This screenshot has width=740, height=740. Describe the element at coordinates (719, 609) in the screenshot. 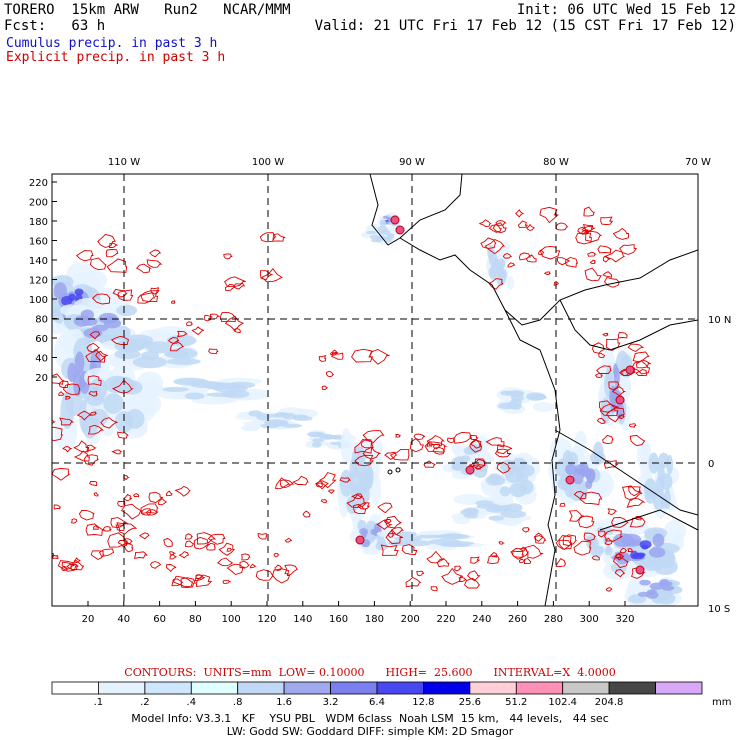

I see `lat-label: 10 S` at that location.